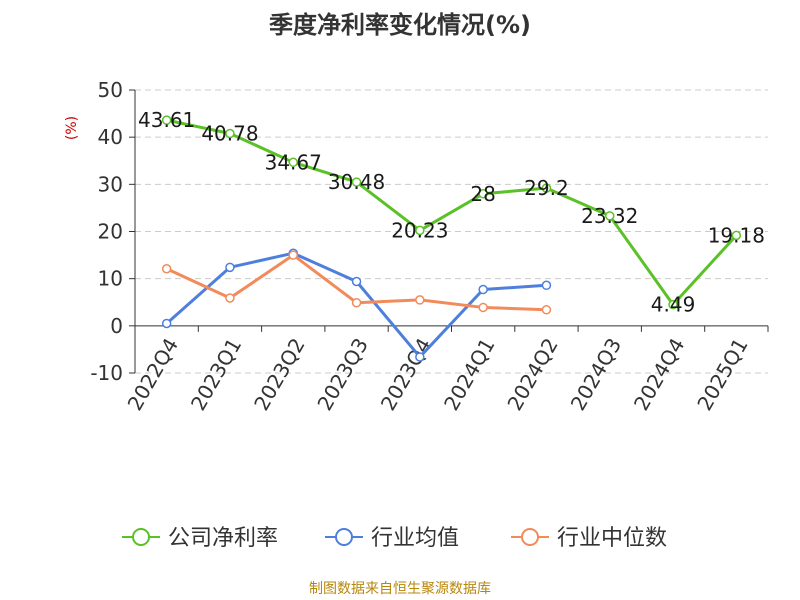 The width and height of the screenshot is (800, 600). I want to click on y-tick-label: 20, so click(110, 232).